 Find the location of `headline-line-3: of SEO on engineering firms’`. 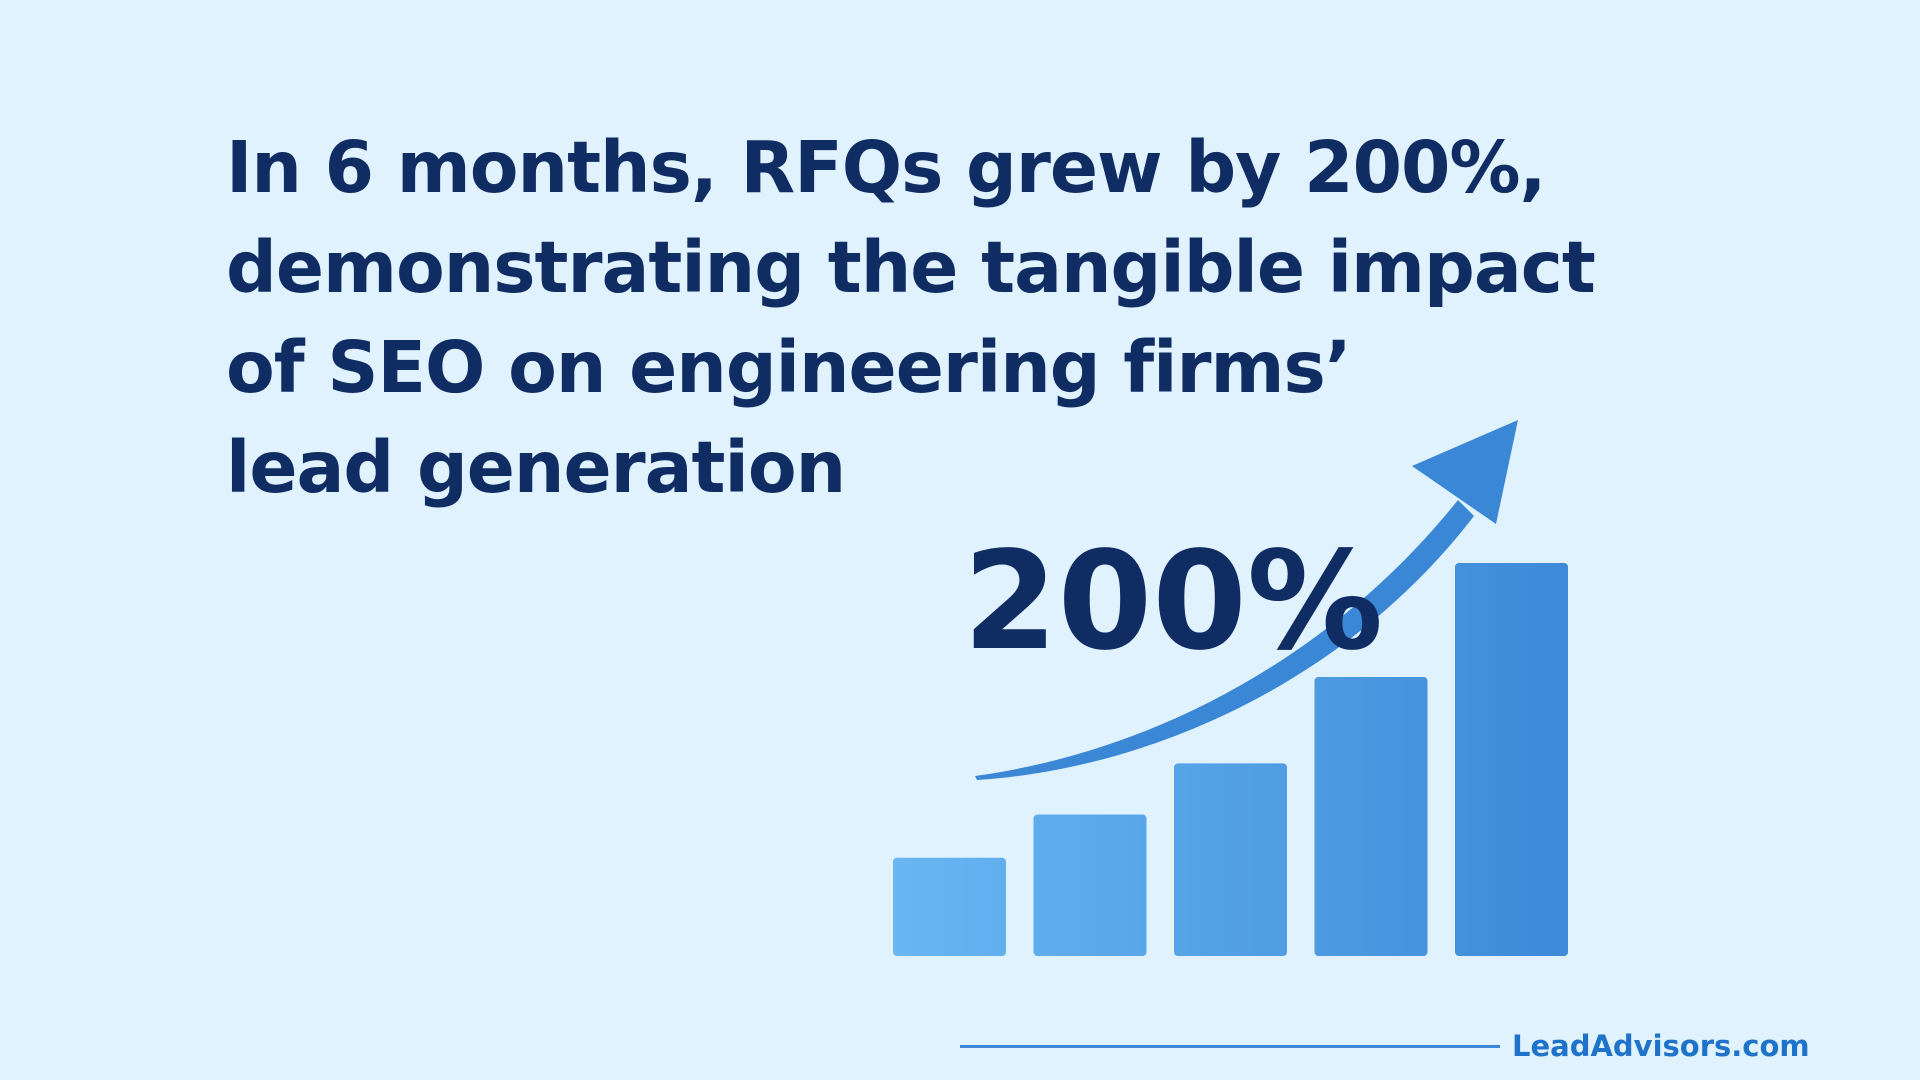

headline-line-3: of SEO on engineering firms’ is located at coordinates (789, 367).